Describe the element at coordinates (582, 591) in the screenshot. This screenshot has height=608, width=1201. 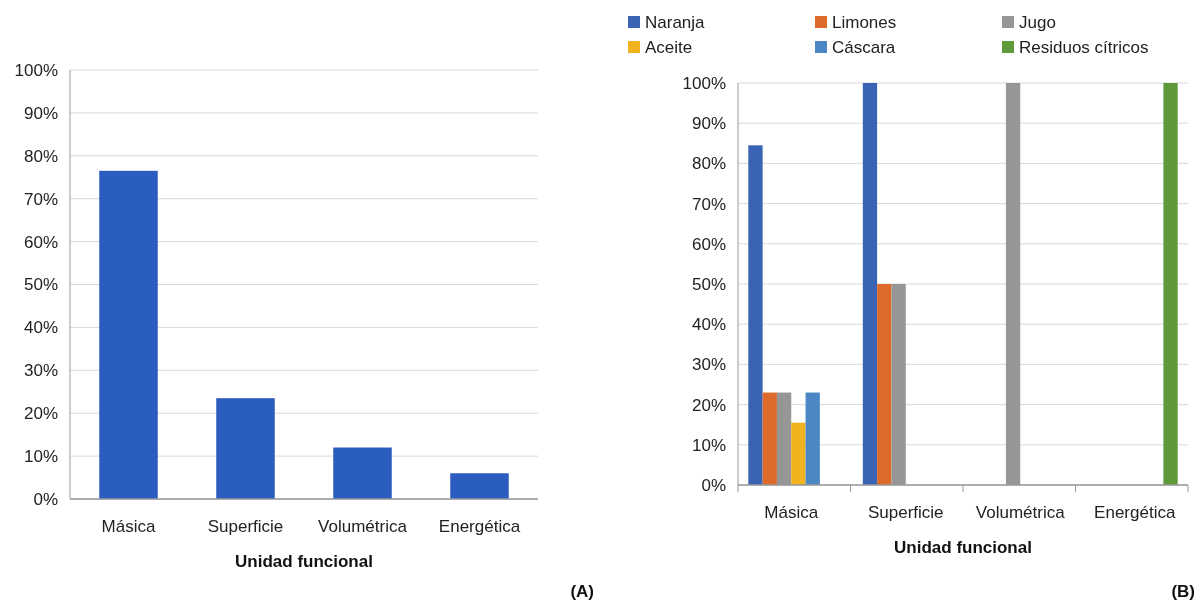
I see `text: (A)` at that location.